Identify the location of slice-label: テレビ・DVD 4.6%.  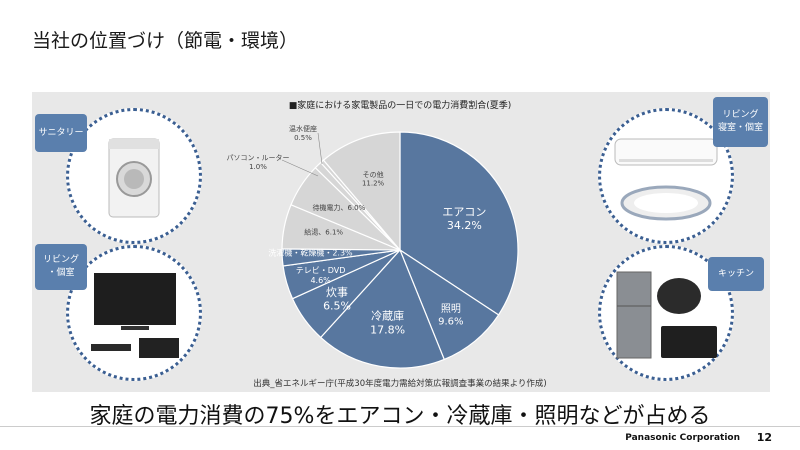
(321, 275).